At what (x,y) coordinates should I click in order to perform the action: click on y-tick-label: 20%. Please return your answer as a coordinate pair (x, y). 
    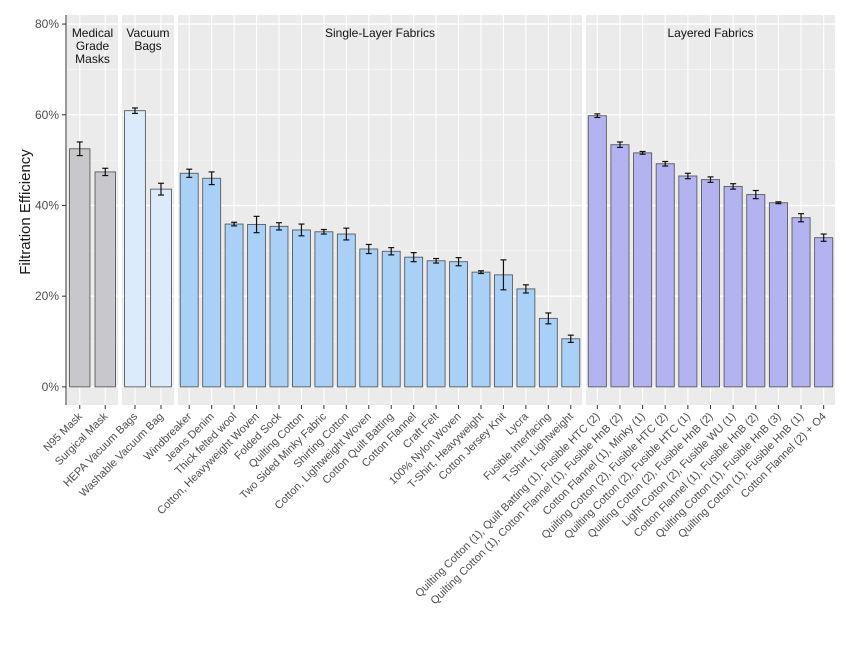
    Looking at the image, I should click on (47, 296).